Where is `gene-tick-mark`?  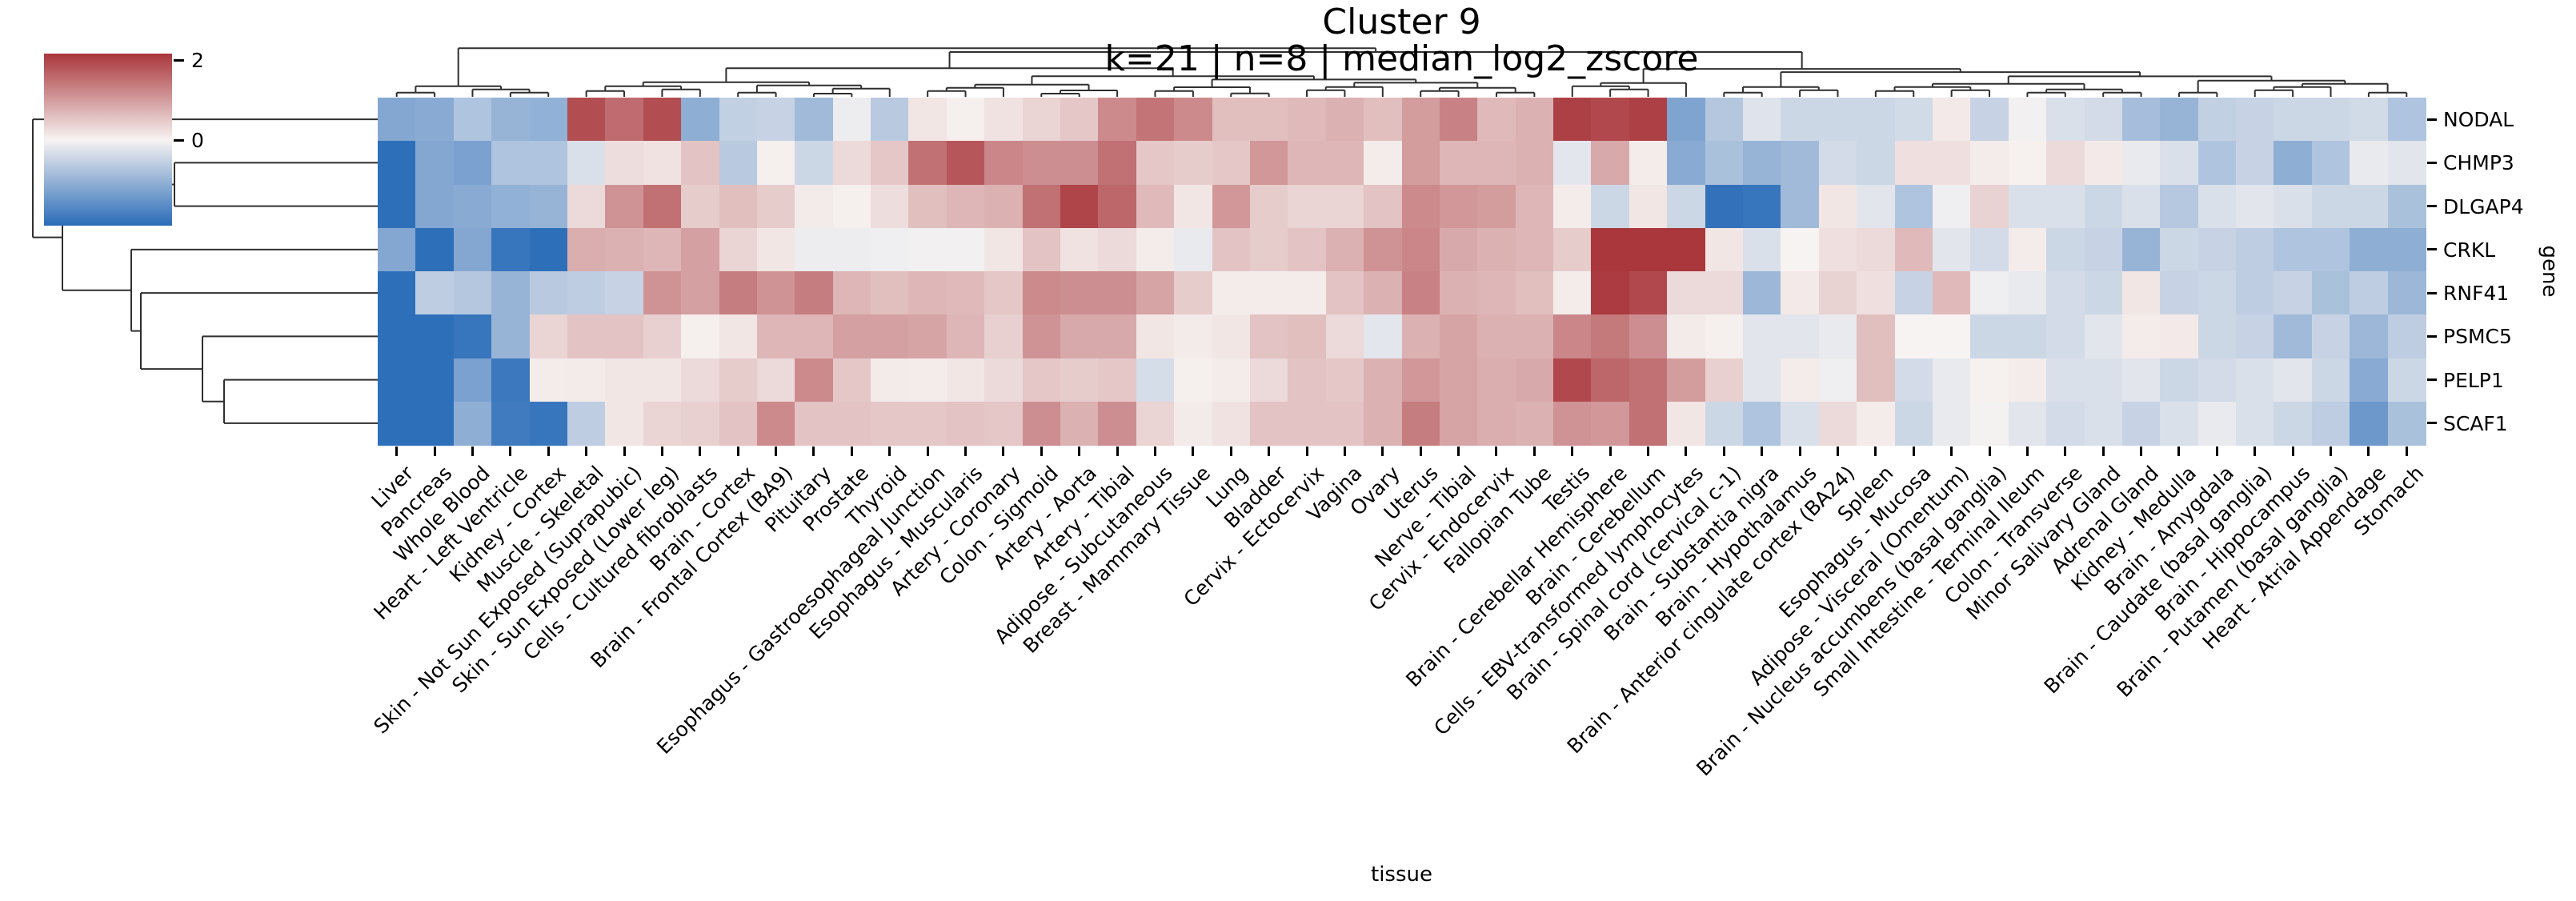 gene-tick-mark is located at coordinates (2432, 249).